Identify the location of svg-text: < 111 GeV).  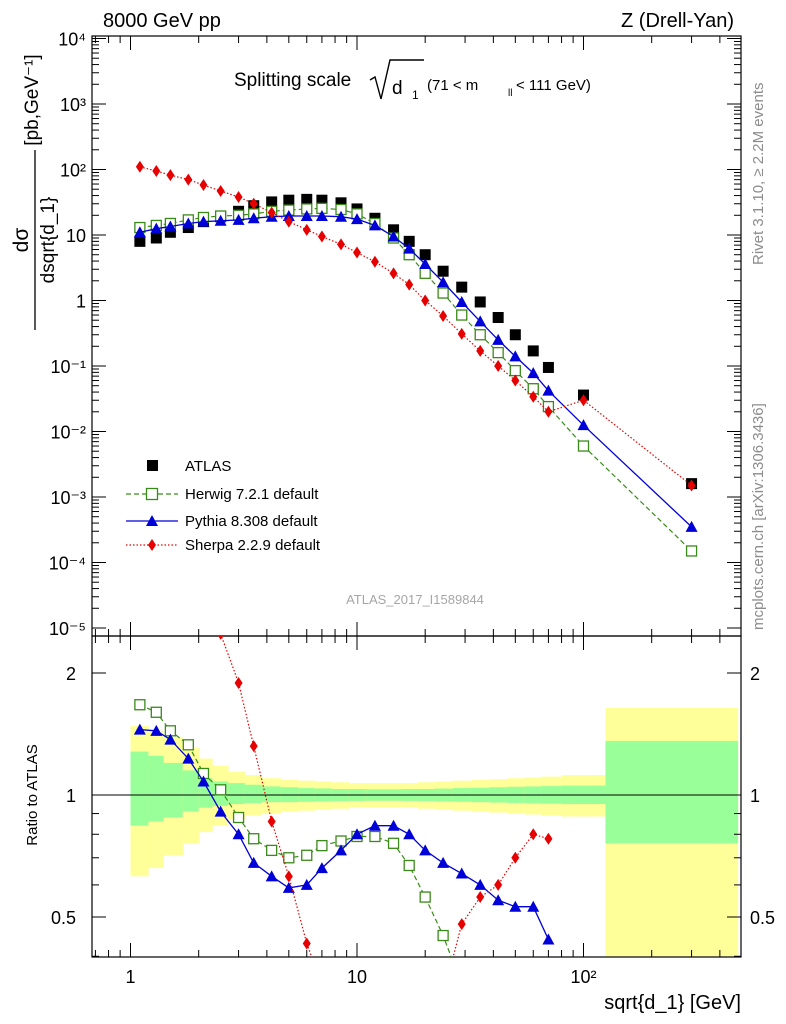
(553, 85).